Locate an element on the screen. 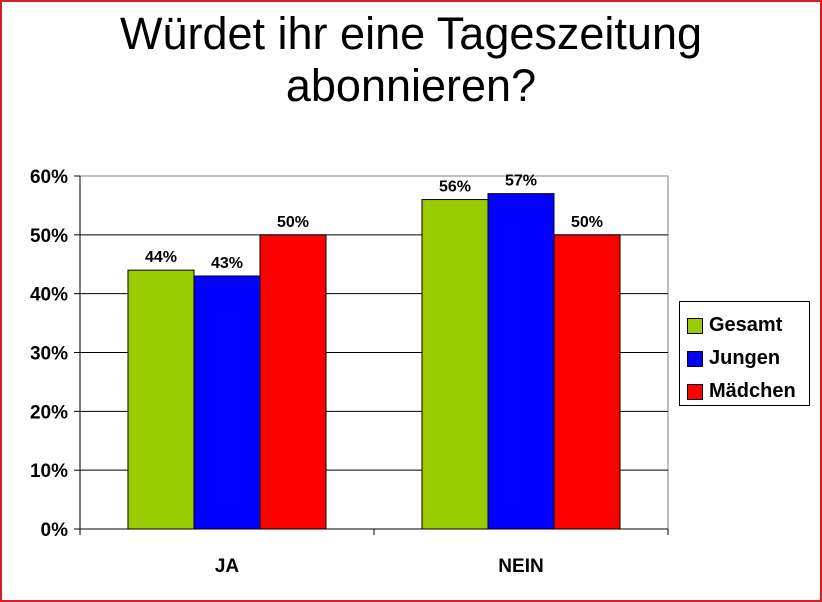  legend-label-jungen: Jungen is located at coordinates (745, 358).